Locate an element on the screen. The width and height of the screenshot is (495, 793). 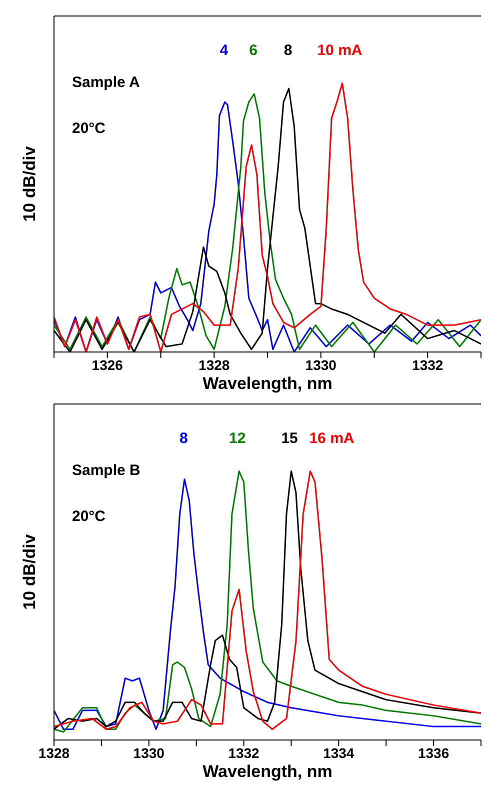
series-label: 16 mA is located at coordinates (331, 438).